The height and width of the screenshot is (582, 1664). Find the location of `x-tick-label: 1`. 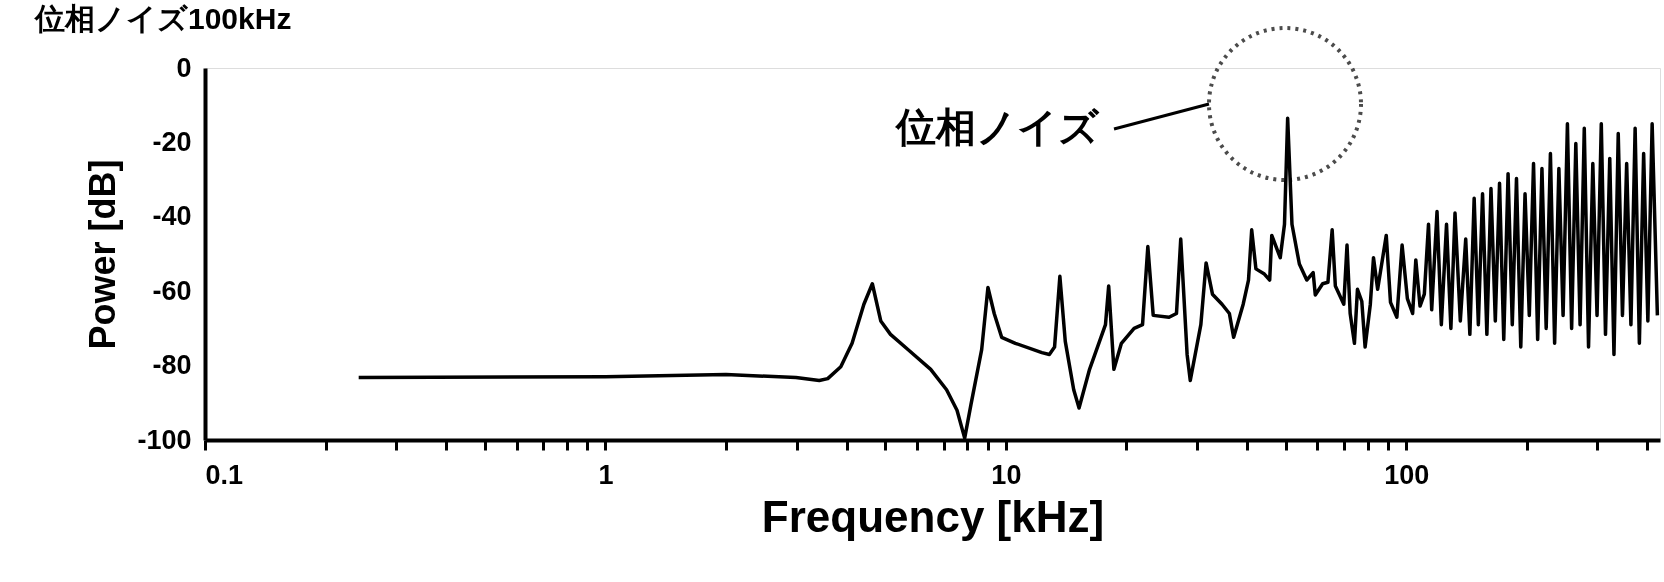

x-tick-label: 1 is located at coordinates (606, 474).